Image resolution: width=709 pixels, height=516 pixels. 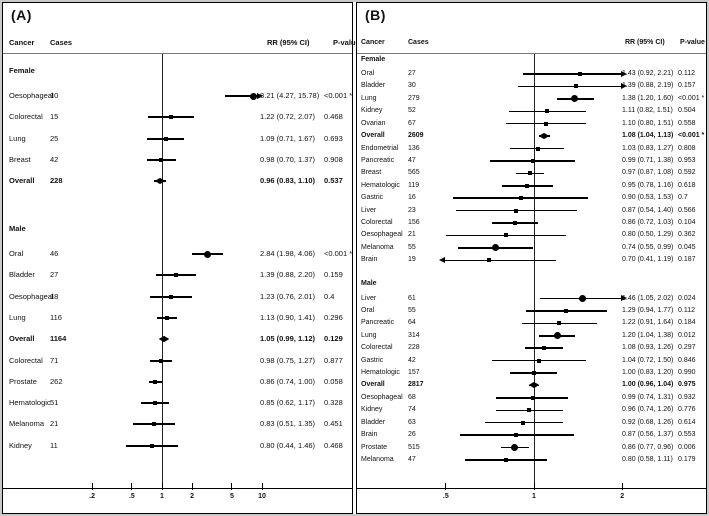 I want to click on column-header-cancer: Cancer, so click(x=22, y=42).